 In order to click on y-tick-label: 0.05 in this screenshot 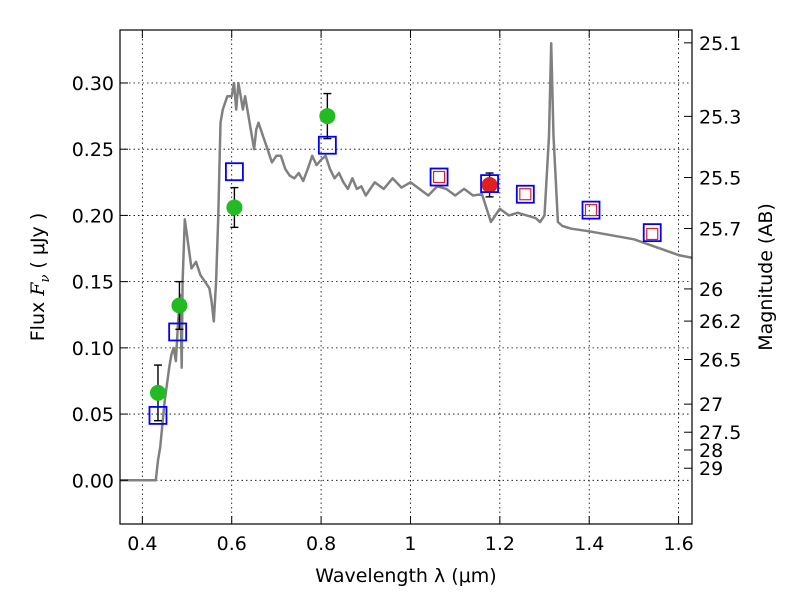, I will do `click(93, 415)`.